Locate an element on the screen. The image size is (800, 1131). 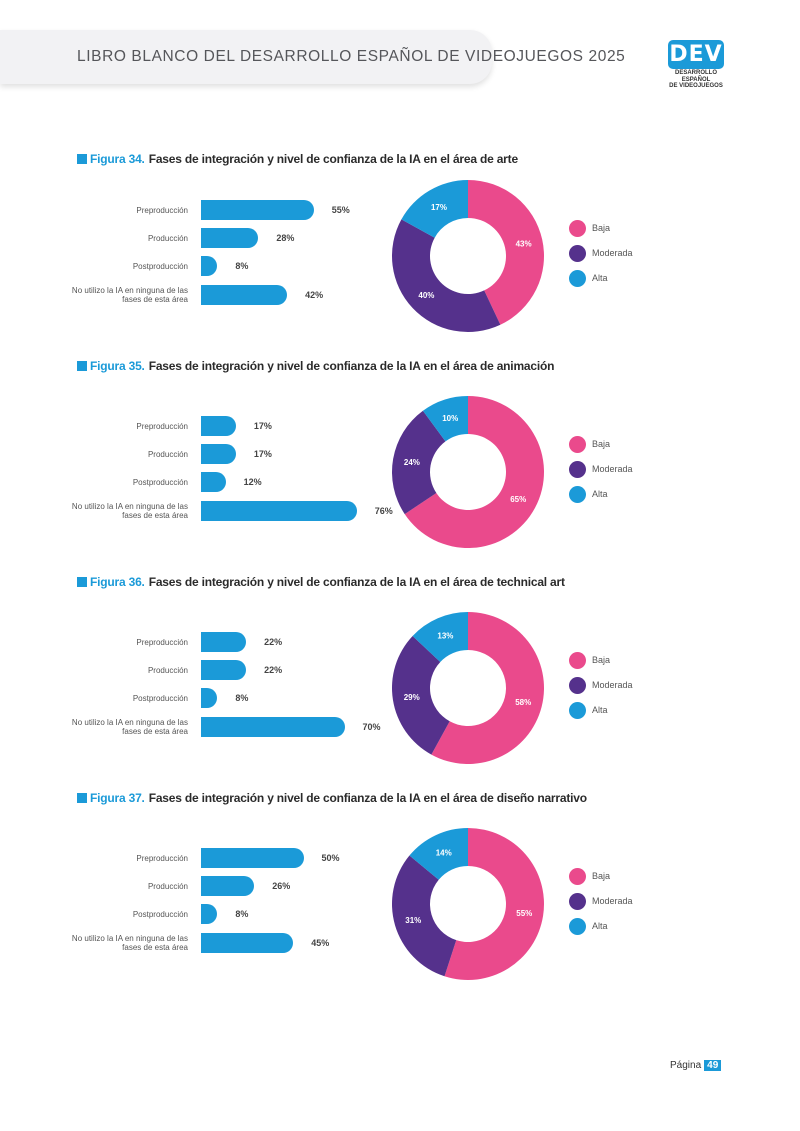
donut-value-label: 29% is located at coordinates (412, 697).